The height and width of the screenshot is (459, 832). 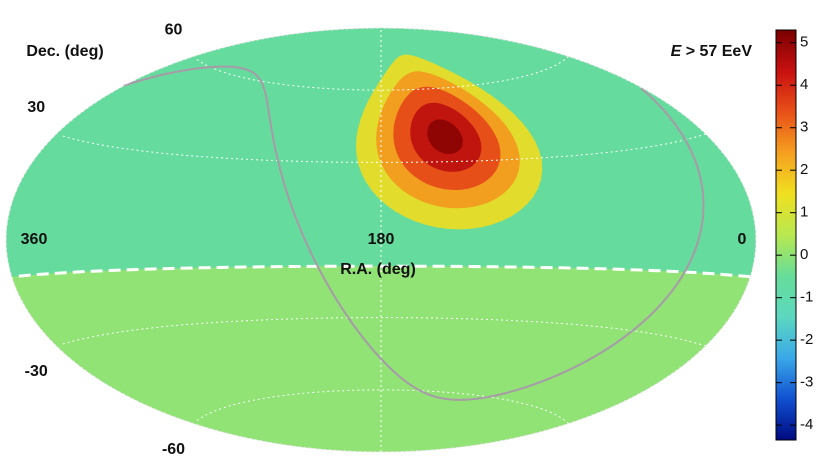 What do you see at coordinates (806, 382) in the screenshot?
I see `colorbar-tick-label: -3` at bounding box center [806, 382].